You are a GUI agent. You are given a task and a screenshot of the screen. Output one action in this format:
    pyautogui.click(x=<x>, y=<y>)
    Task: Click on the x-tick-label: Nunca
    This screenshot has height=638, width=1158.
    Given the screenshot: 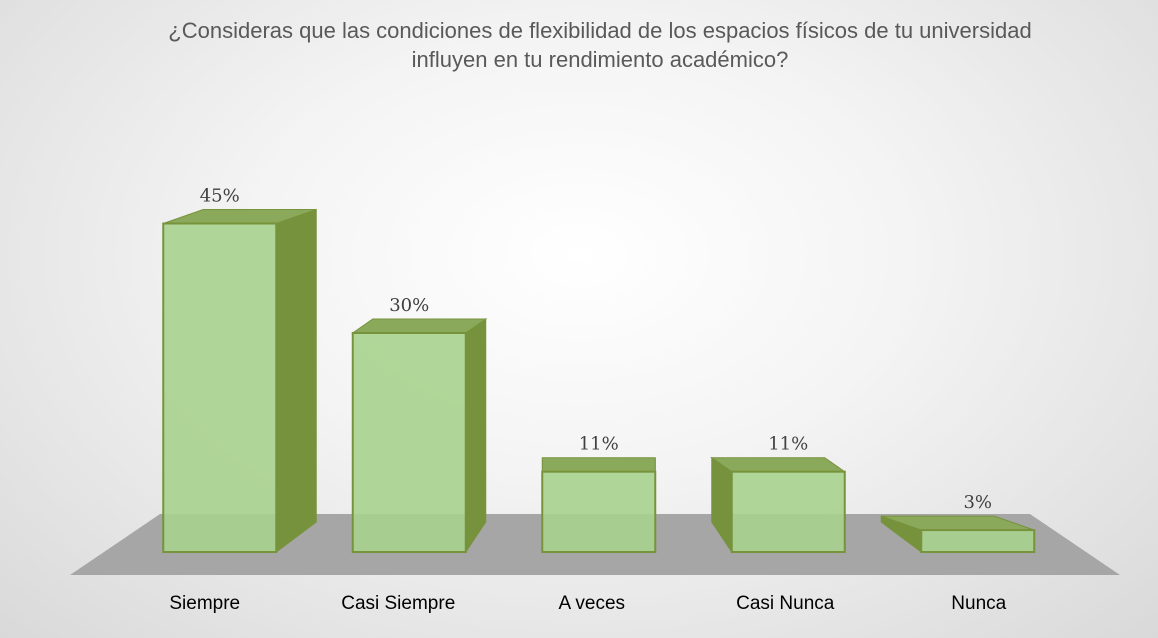 What is the action you would take?
    pyautogui.click(x=978, y=603)
    